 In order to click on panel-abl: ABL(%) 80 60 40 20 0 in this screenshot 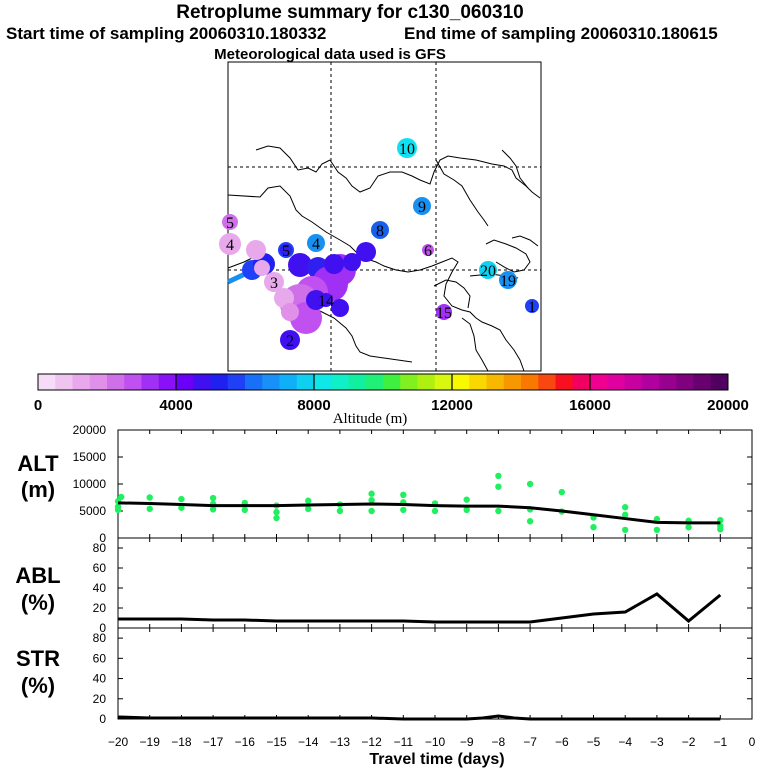, I will do `click(384, 586)`.